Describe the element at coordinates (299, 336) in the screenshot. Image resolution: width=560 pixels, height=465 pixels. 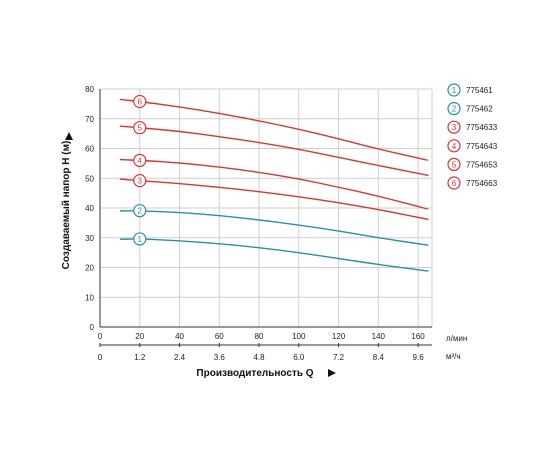
I see `x-tick-label: 100` at that location.